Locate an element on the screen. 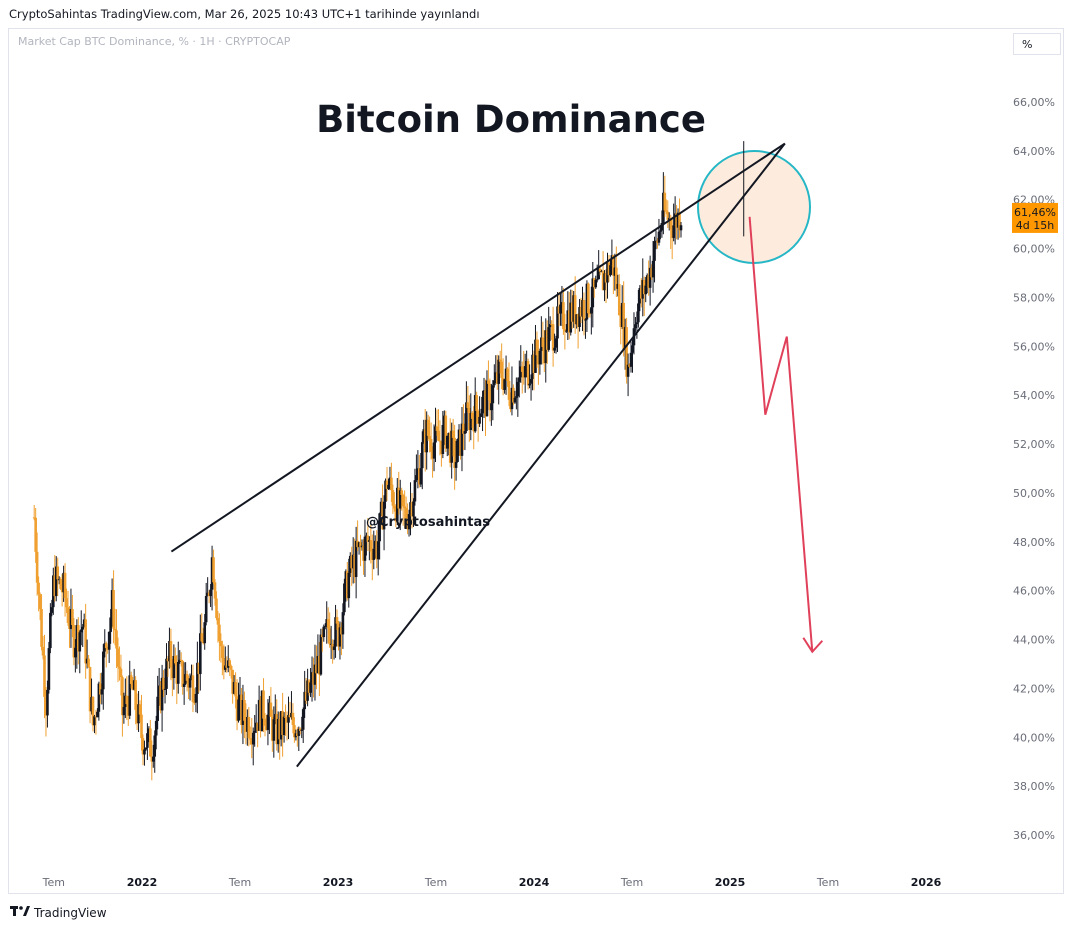 Image resolution: width=1075 pixels, height=931 pixels. last-price-label: 61,46% is located at coordinates (1035, 212).